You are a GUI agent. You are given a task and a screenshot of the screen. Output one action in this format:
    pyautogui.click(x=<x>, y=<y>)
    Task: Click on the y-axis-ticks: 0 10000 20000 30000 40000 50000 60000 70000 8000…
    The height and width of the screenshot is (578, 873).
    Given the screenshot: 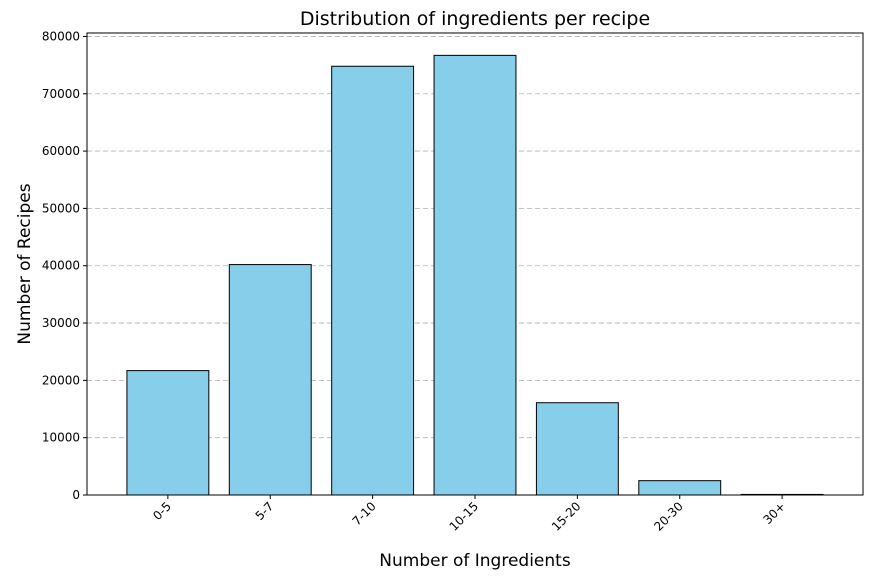 What is the action you would take?
    pyautogui.click(x=64, y=265)
    